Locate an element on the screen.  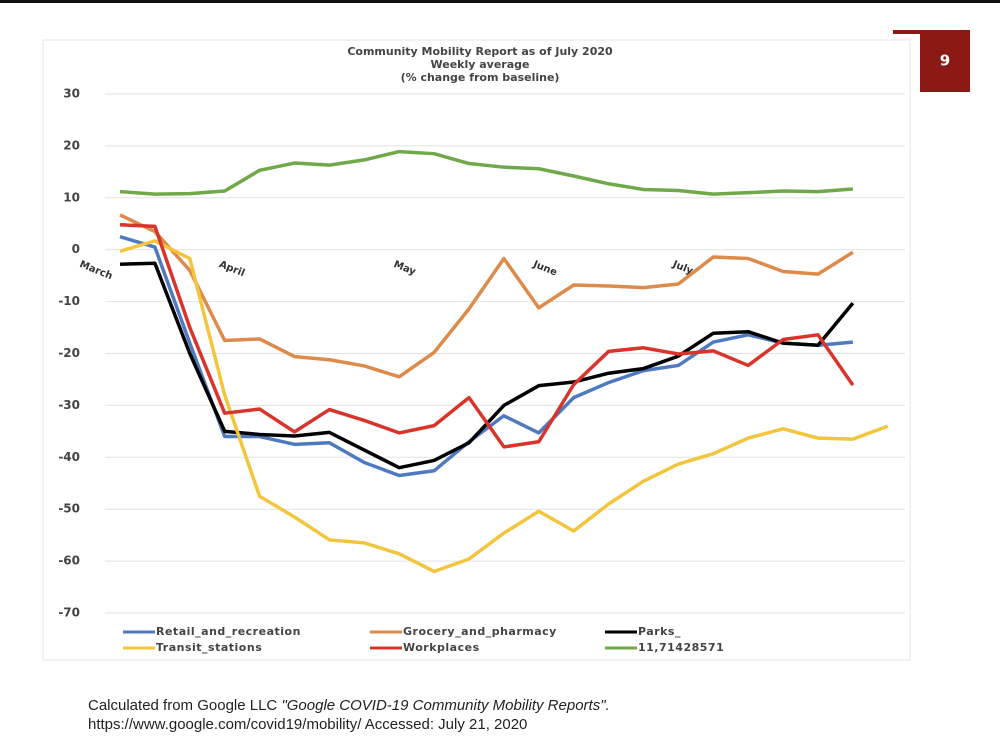
legend-label: Transit_stations is located at coordinates (209, 647).